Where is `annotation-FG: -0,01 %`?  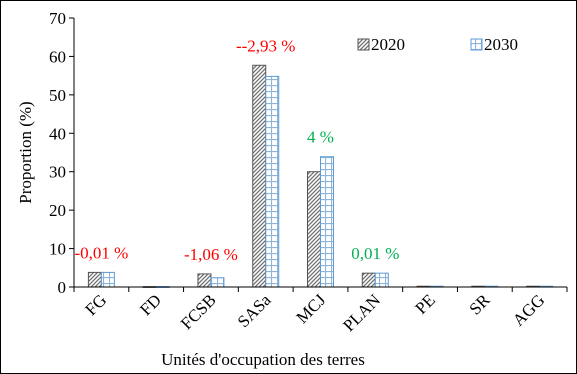 annotation-FG: -0,01 % is located at coordinates (101, 252).